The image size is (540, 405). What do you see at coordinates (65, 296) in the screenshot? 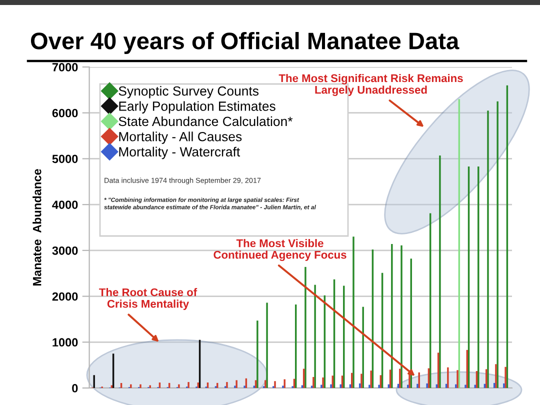
I see `y-tick-label: 2000` at bounding box center [65, 296].